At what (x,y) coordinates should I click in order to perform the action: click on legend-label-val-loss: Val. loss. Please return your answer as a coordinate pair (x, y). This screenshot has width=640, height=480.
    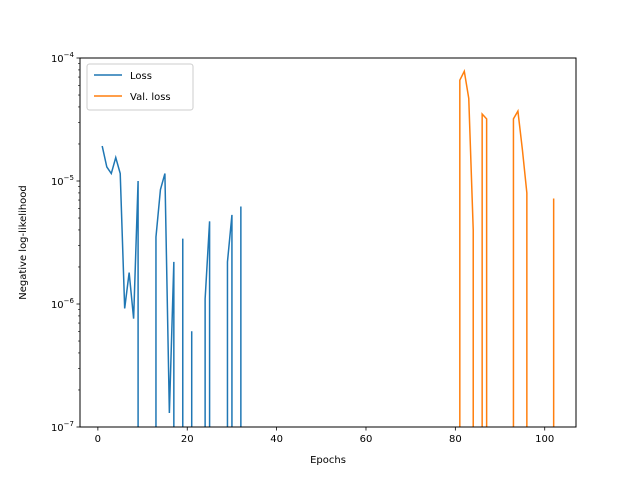
    Looking at the image, I should click on (150, 97).